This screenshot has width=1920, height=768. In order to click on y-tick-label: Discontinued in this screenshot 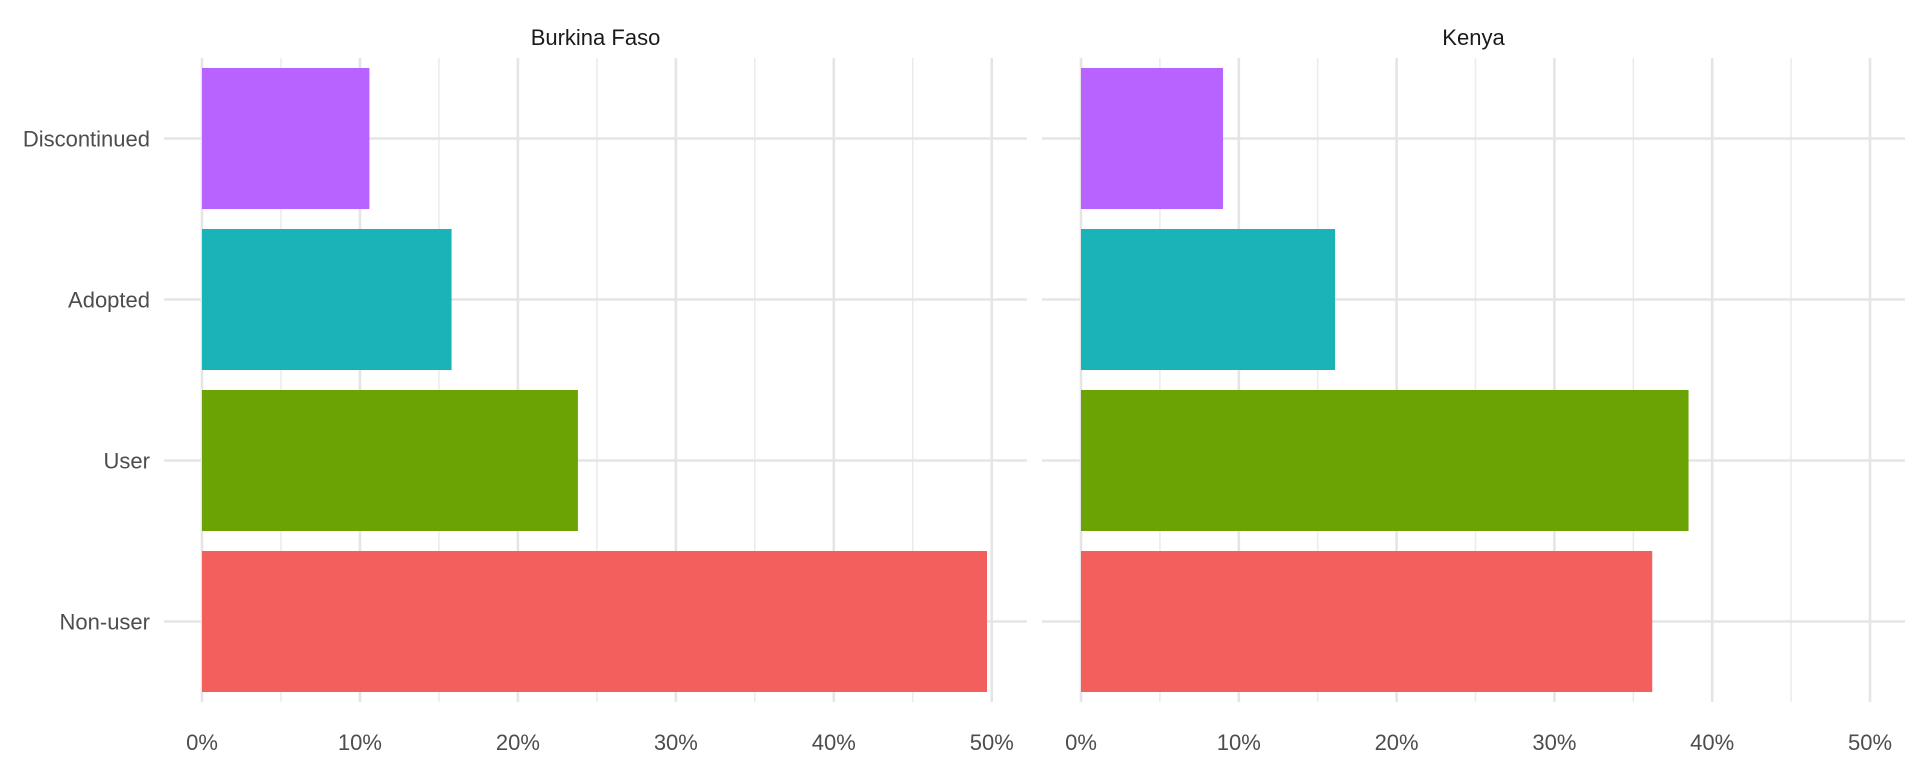, I will do `click(86, 139)`.